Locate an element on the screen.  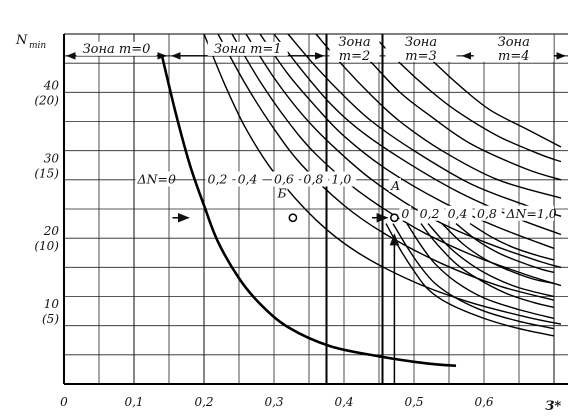
curve-label: 0,6 is located at coordinates (284, 178).